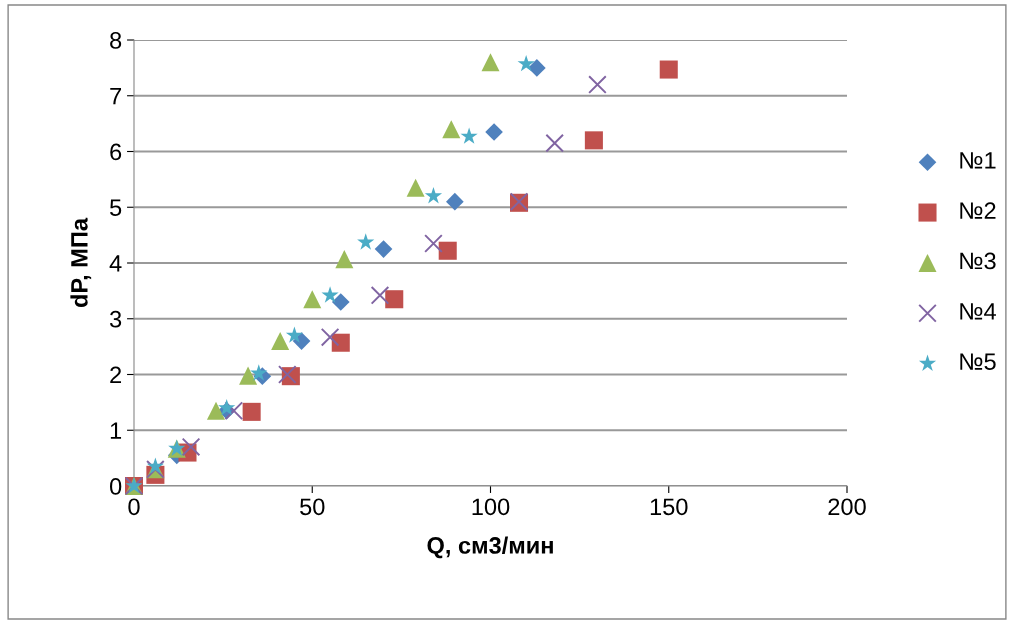  I want to click on y-tick-label: 6, so click(116, 152).